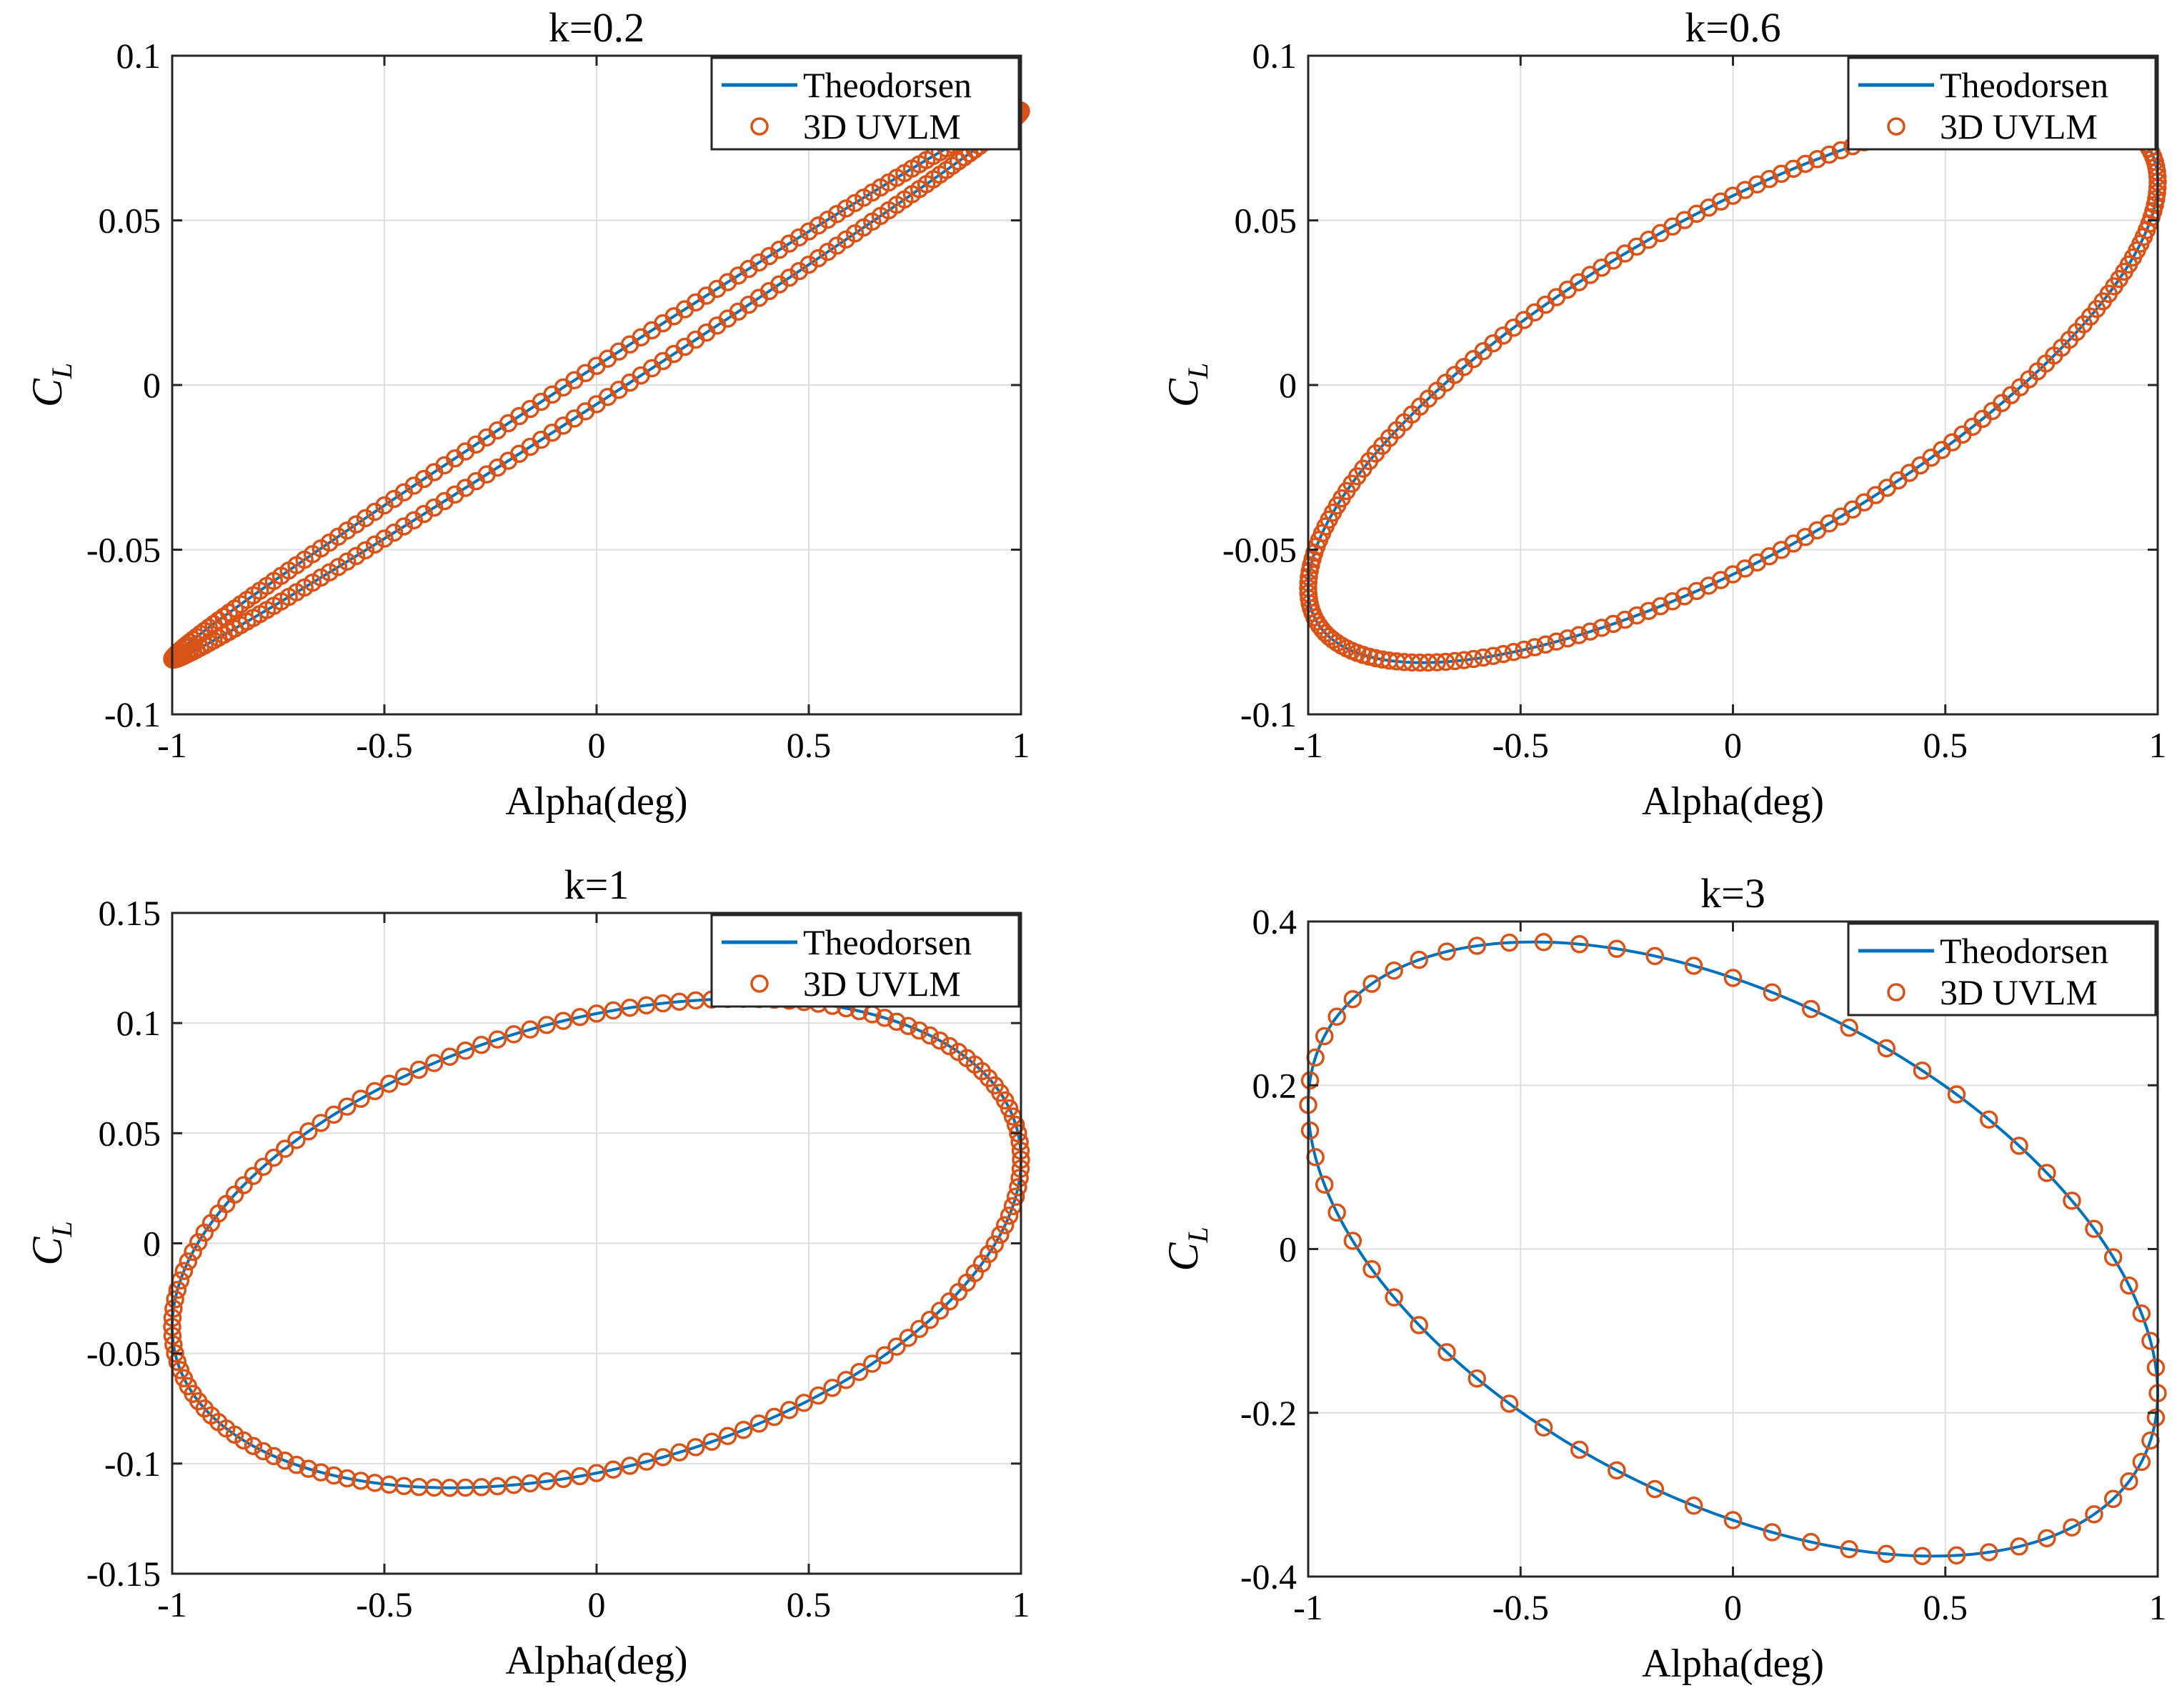 The image size is (2177, 1708). I want to click on y-tick-label: -0.05, so click(123, 1354).